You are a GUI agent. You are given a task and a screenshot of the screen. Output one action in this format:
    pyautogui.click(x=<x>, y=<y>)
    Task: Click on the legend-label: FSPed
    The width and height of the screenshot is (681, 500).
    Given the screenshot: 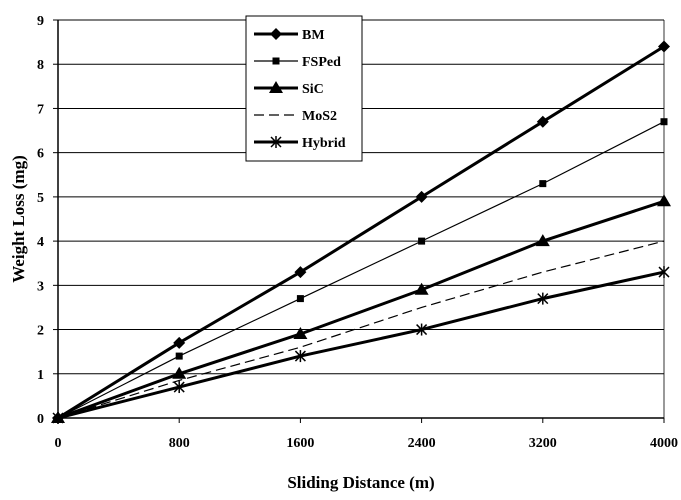 What is the action you would take?
    pyautogui.click(x=321, y=62)
    